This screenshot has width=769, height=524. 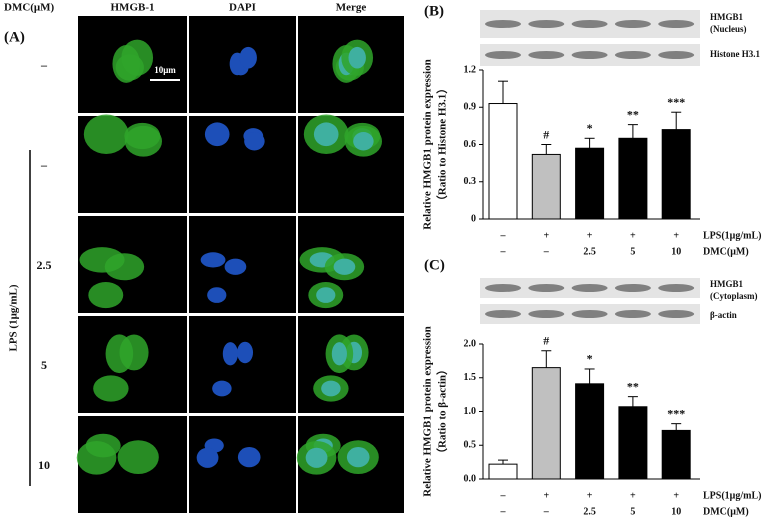 I want to click on y-axis-label: （Ratio to β-actin）, so click(x=442, y=411).